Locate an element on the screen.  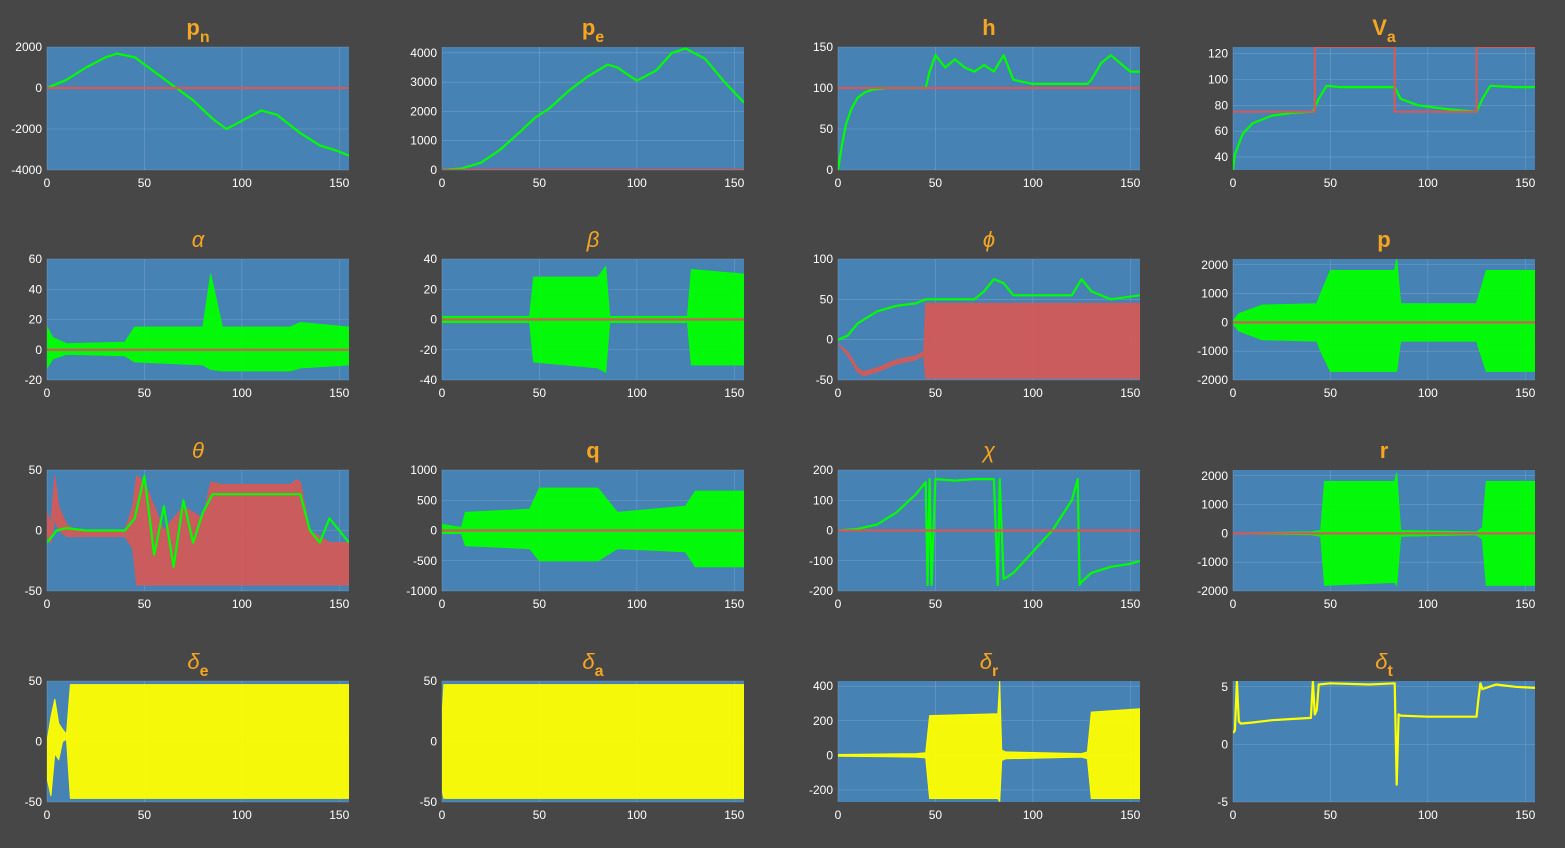
subplot-title: α is located at coordinates (199, 239).